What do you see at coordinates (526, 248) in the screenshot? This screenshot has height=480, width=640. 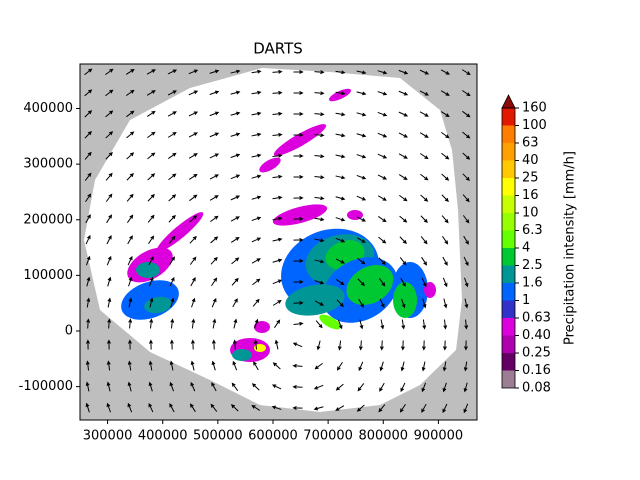 I see `colorbar-tick-label: 4` at bounding box center [526, 248].